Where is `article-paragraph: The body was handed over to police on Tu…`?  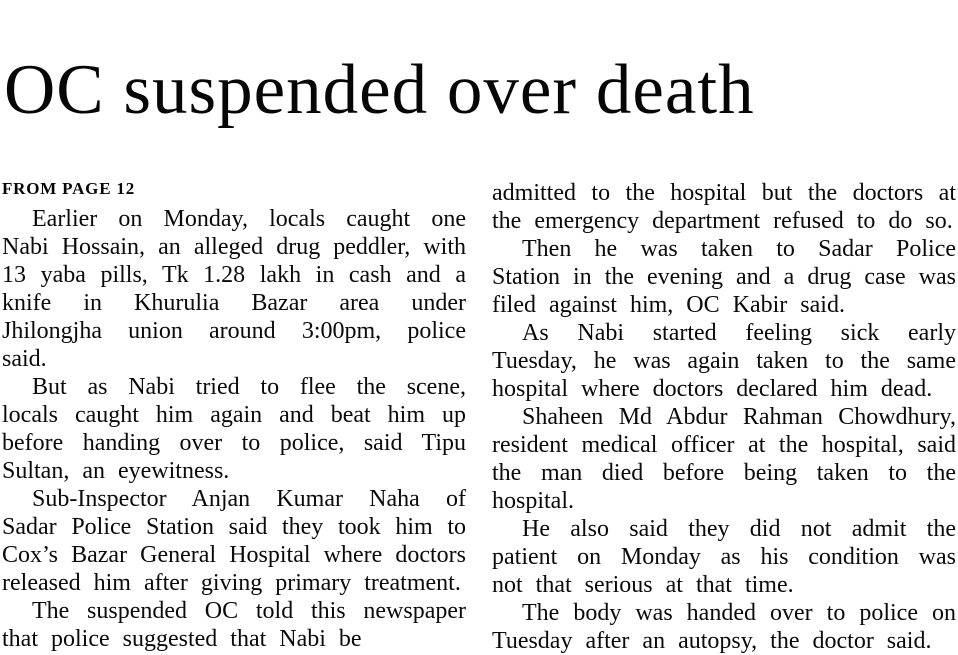
article-paragraph: The body was handed over to police on Tu… is located at coordinates (724, 627).